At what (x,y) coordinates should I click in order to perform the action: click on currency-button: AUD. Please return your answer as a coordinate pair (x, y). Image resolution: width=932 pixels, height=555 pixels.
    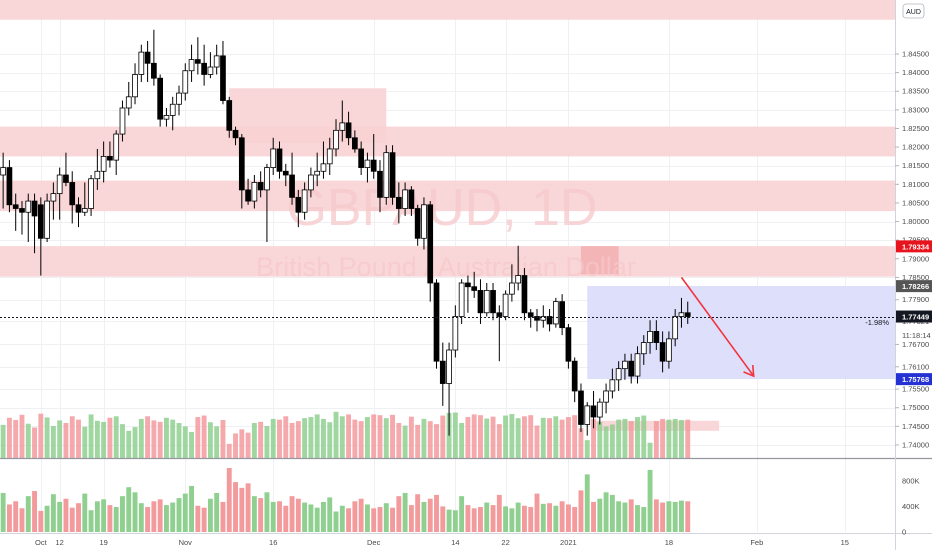
    Looking at the image, I should click on (913, 11).